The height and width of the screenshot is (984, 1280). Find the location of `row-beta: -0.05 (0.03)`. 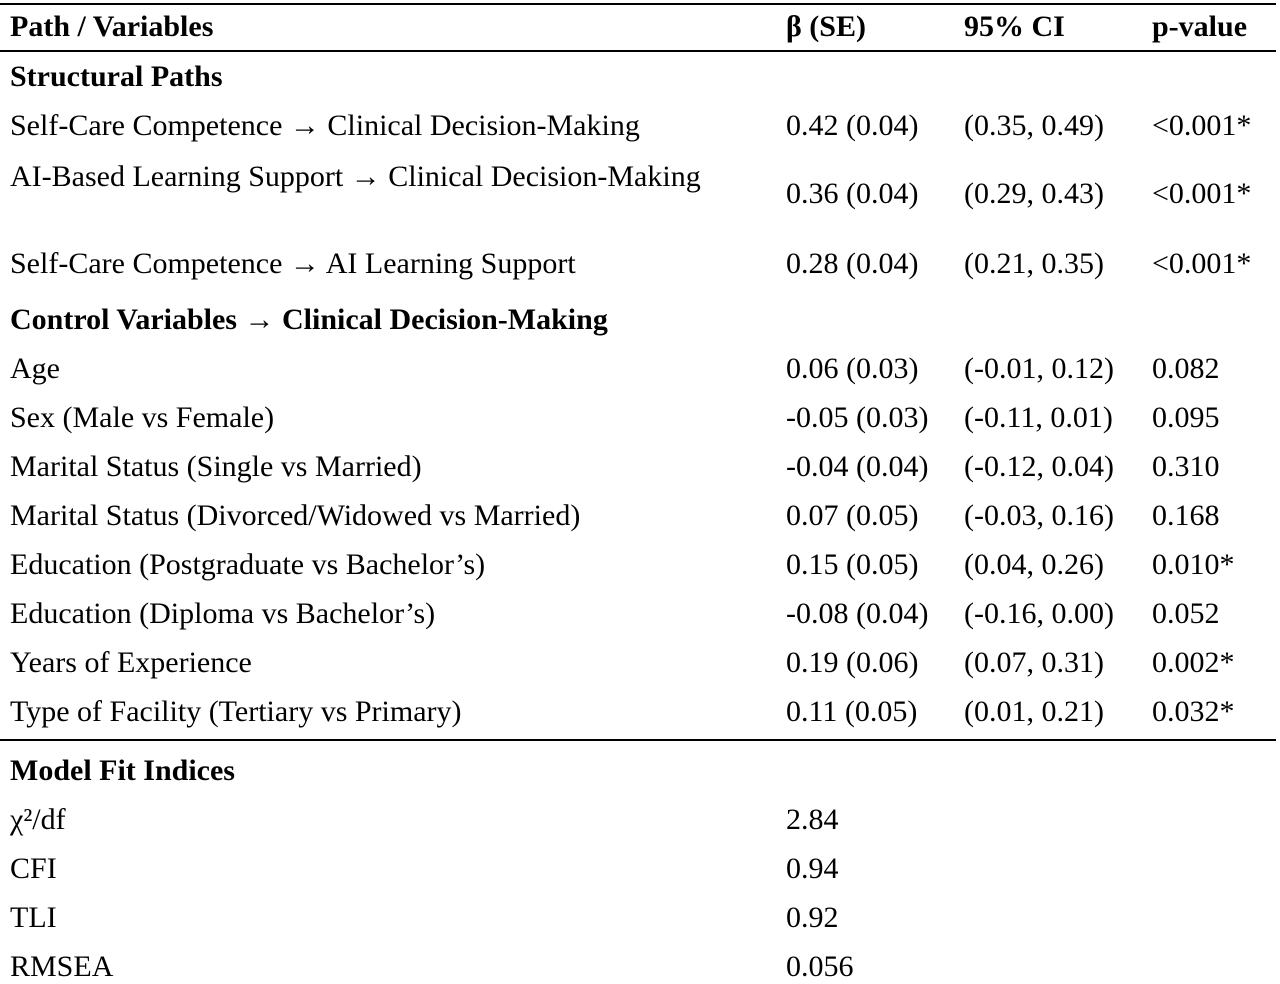

row-beta: -0.05 (0.03) is located at coordinates (857, 417).